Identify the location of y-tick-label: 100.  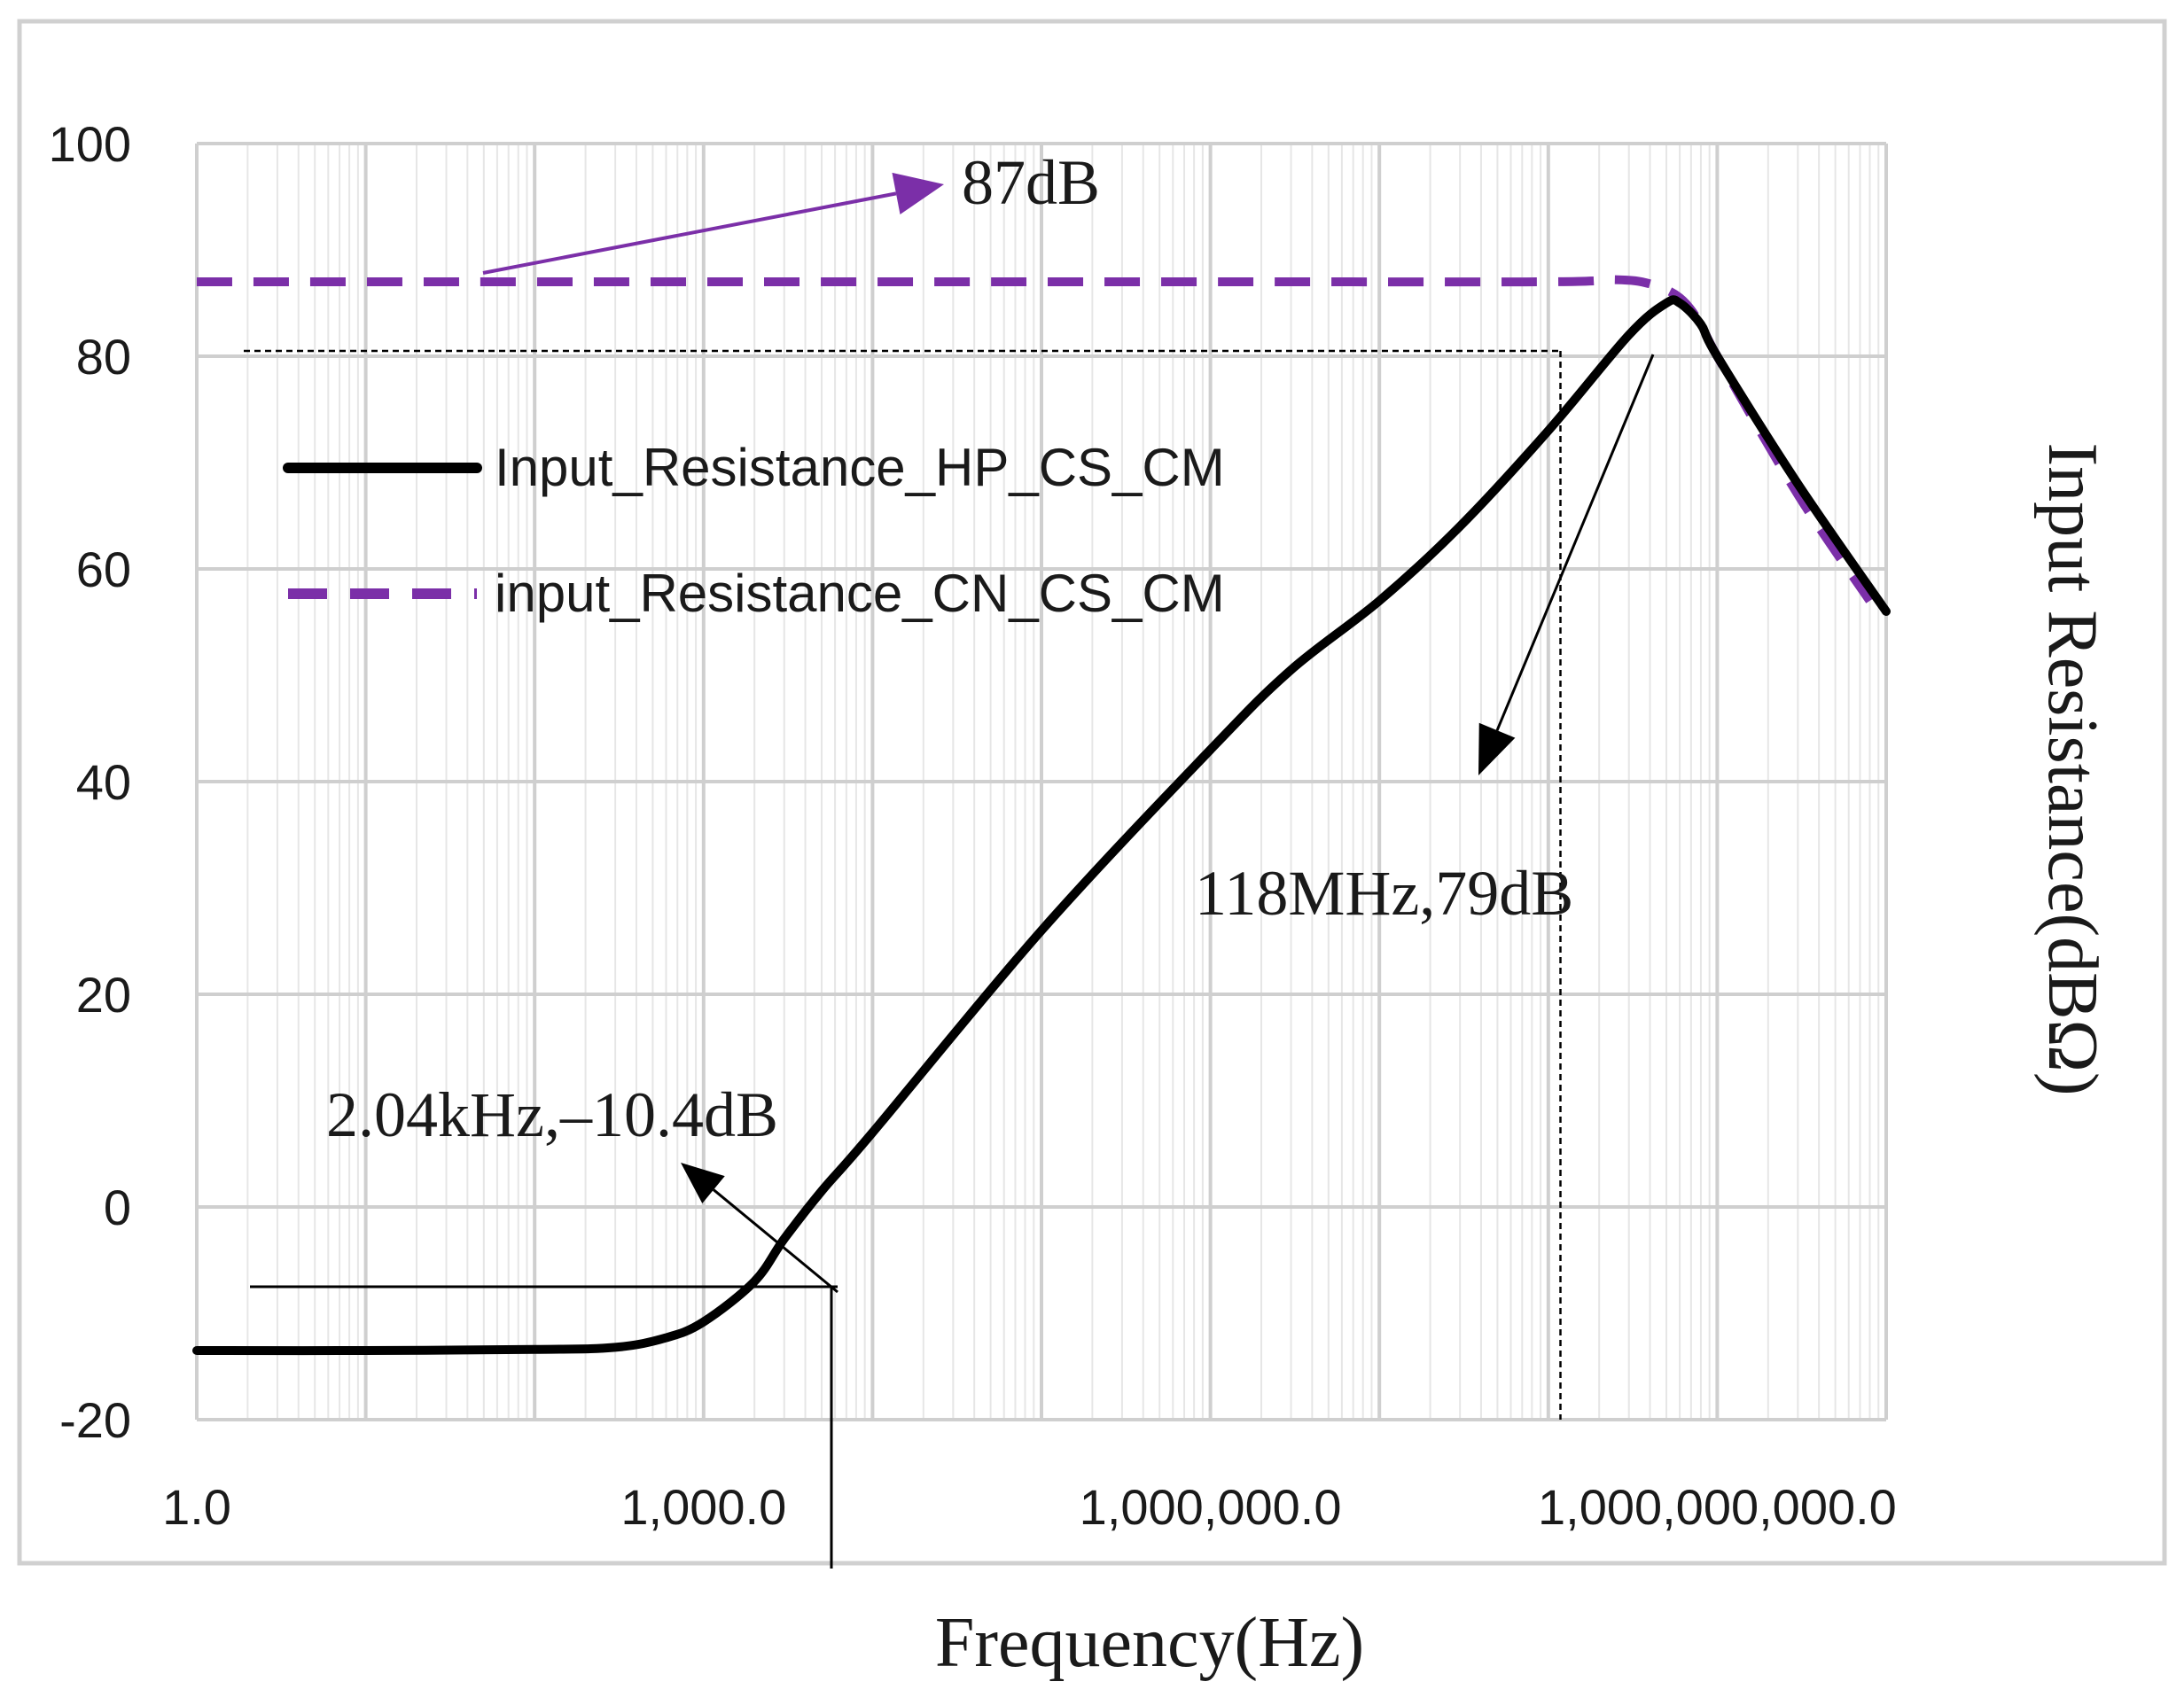
(90, 144).